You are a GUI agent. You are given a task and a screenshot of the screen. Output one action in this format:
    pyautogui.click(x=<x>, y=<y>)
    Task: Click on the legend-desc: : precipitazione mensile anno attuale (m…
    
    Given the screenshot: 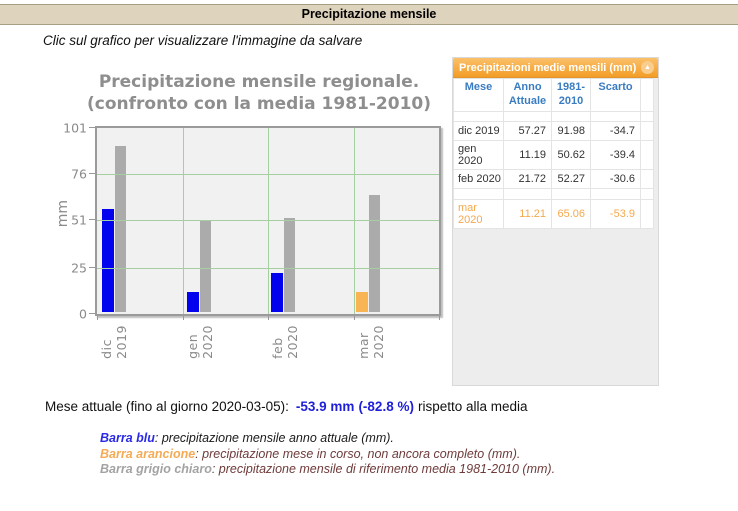 What is the action you would take?
    pyautogui.click(x=274, y=438)
    